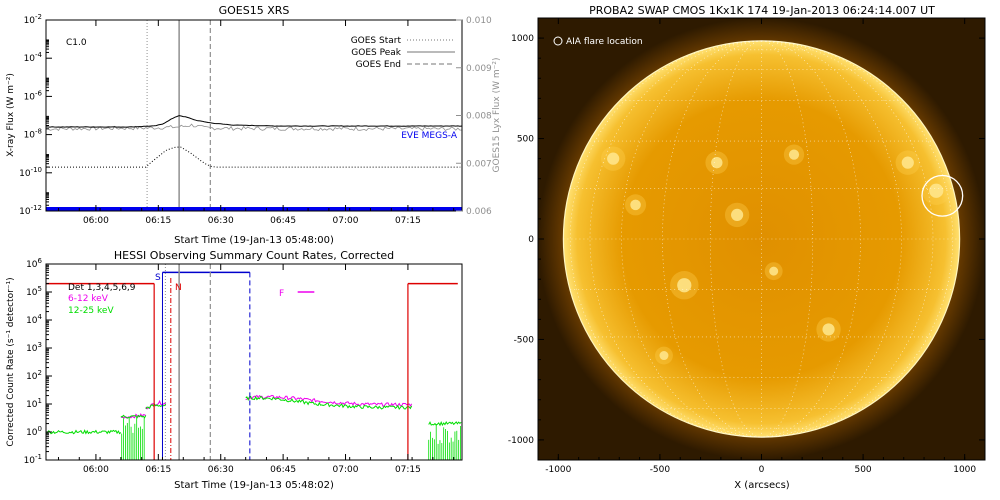  I want to click on hessi-ytick-label: 10³, so click(34, 347).